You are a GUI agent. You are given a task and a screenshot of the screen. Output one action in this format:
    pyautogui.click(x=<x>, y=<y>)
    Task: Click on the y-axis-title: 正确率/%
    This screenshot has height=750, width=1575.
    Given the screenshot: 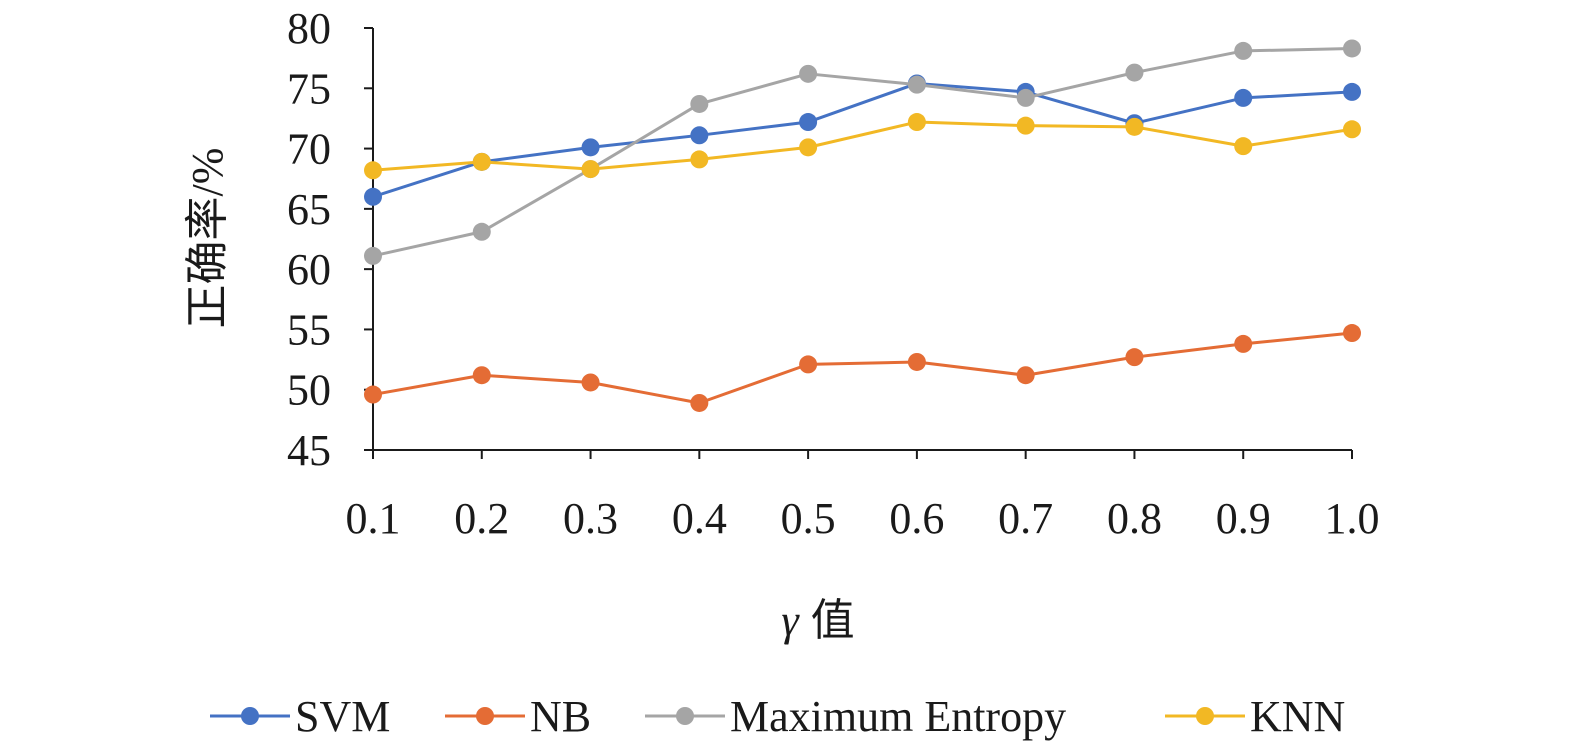 What is the action you would take?
    pyautogui.click(x=207, y=238)
    